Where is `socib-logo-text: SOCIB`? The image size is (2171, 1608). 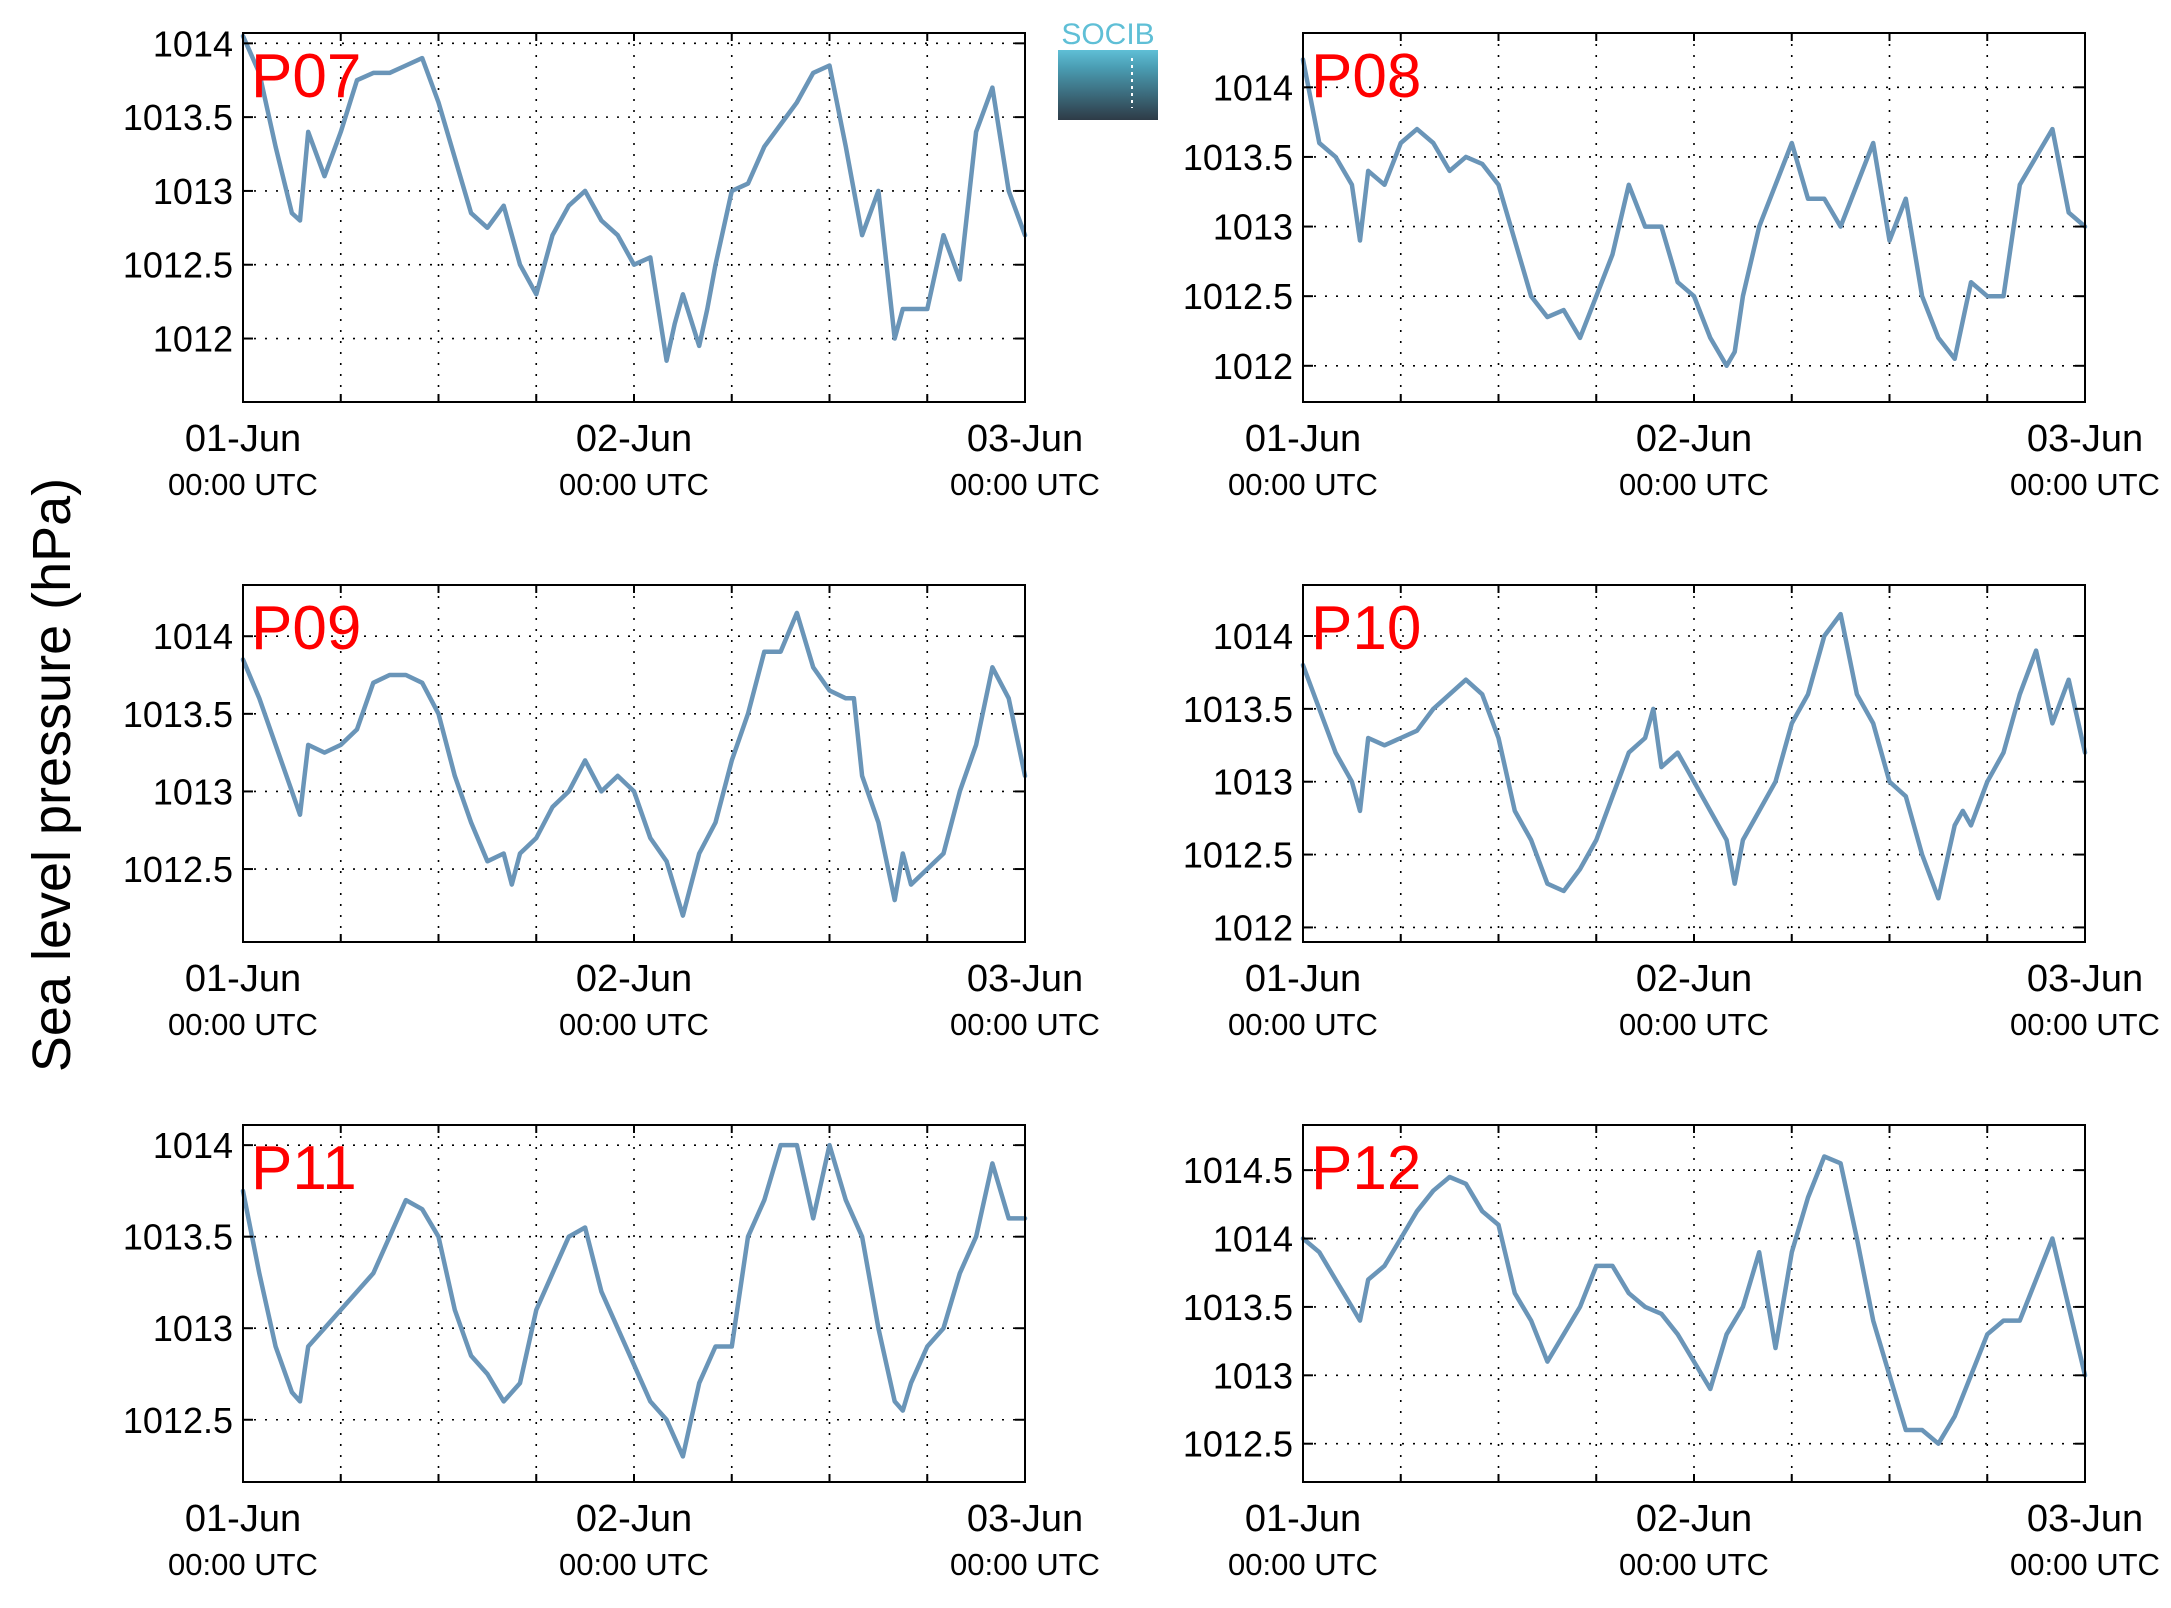
socib-logo-text: SOCIB is located at coordinates (1107, 34).